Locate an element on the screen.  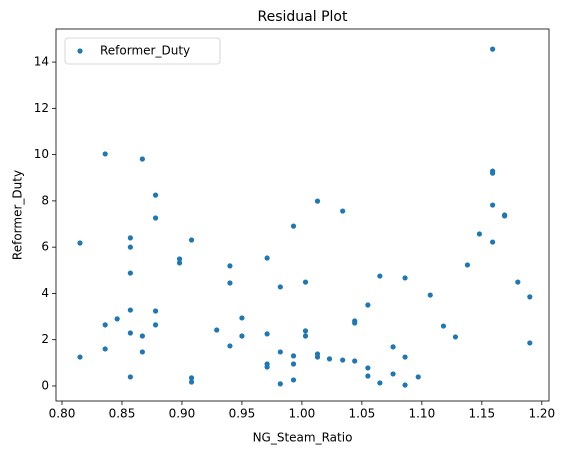
x-axis-label: NG_Steam_Ratio is located at coordinates (303, 438).